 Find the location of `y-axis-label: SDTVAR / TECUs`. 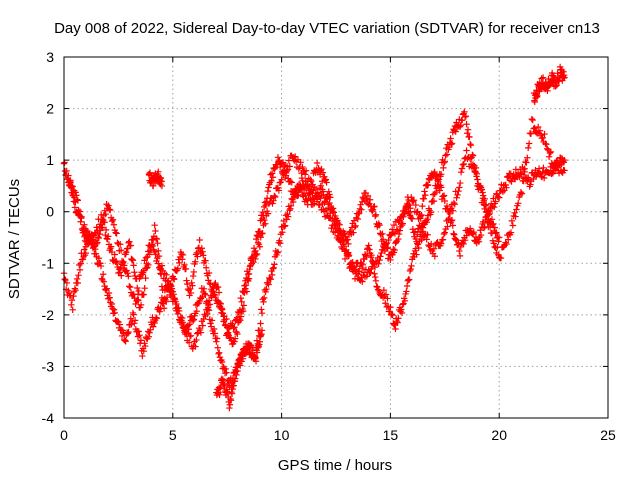

y-axis-label: SDTVAR / TECUs is located at coordinates (14, 239).